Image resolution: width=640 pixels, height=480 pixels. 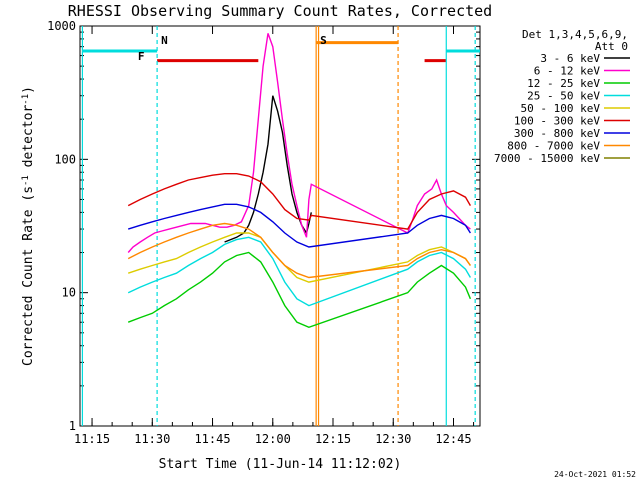 What do you see at coordinates (567, 71) in the screenshot?
I see `legend-label-1: 6 - 12 keV` at bounding box center [567, 71].